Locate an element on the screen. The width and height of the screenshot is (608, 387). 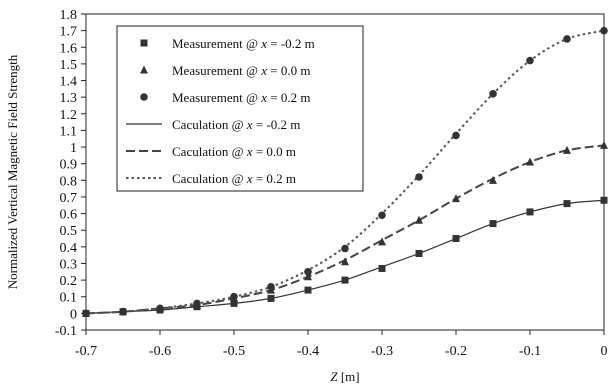
x-tick-label: -0.3 is located at coordinates (382, 351).